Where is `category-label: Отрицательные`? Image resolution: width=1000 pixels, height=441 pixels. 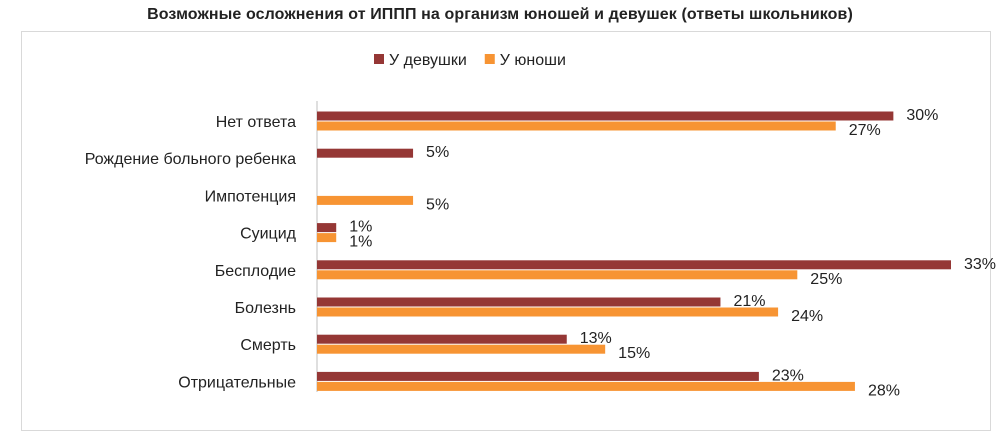
category-label: Отрицательные is located at coordinates (237, 382).